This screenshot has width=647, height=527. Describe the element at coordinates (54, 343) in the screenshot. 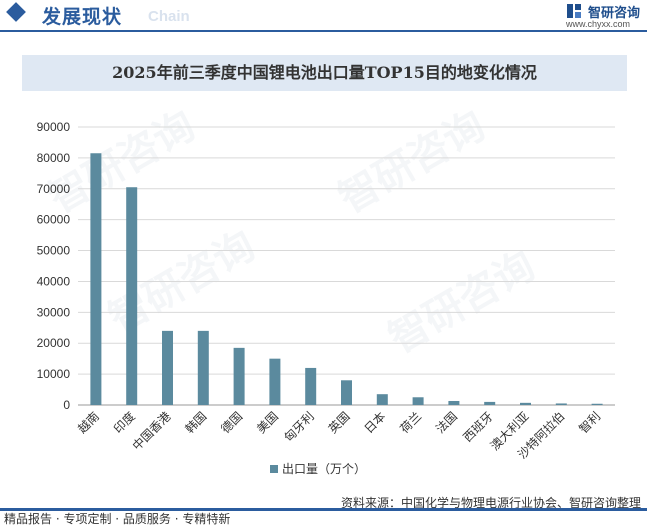

I see `y-tick-label: 20000` at that location.